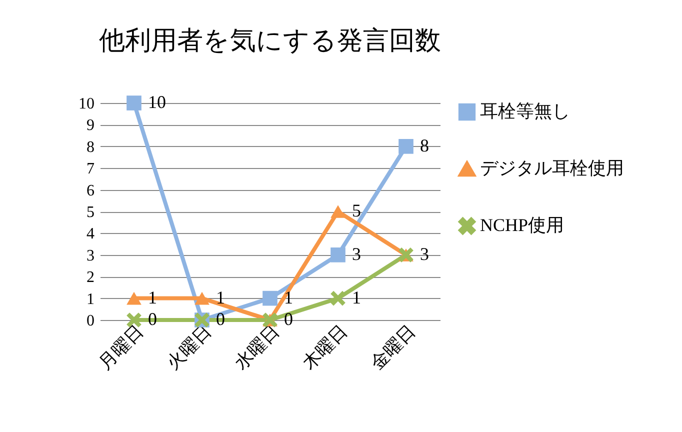 Image resolution: width=682 pixels, height=432 pixels. I want to click on data-label: 8, so click(424, 145).